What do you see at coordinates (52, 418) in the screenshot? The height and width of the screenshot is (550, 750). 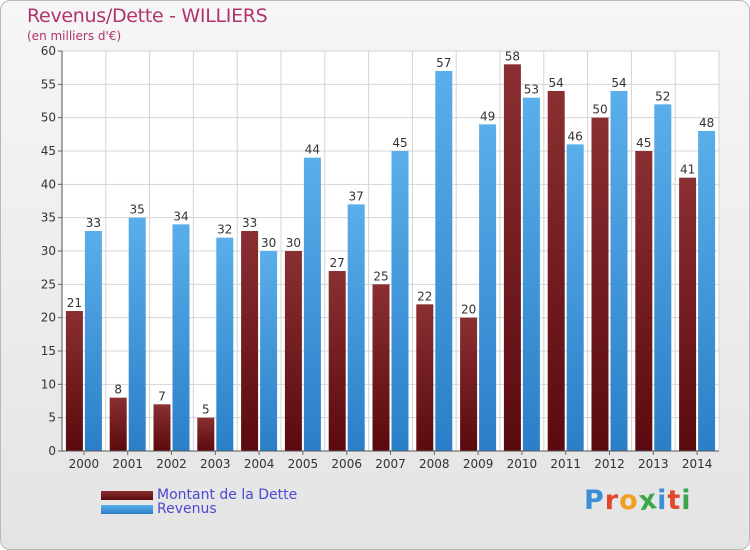 I see `y-tick-label: 5` at bounding box center [52, 418].